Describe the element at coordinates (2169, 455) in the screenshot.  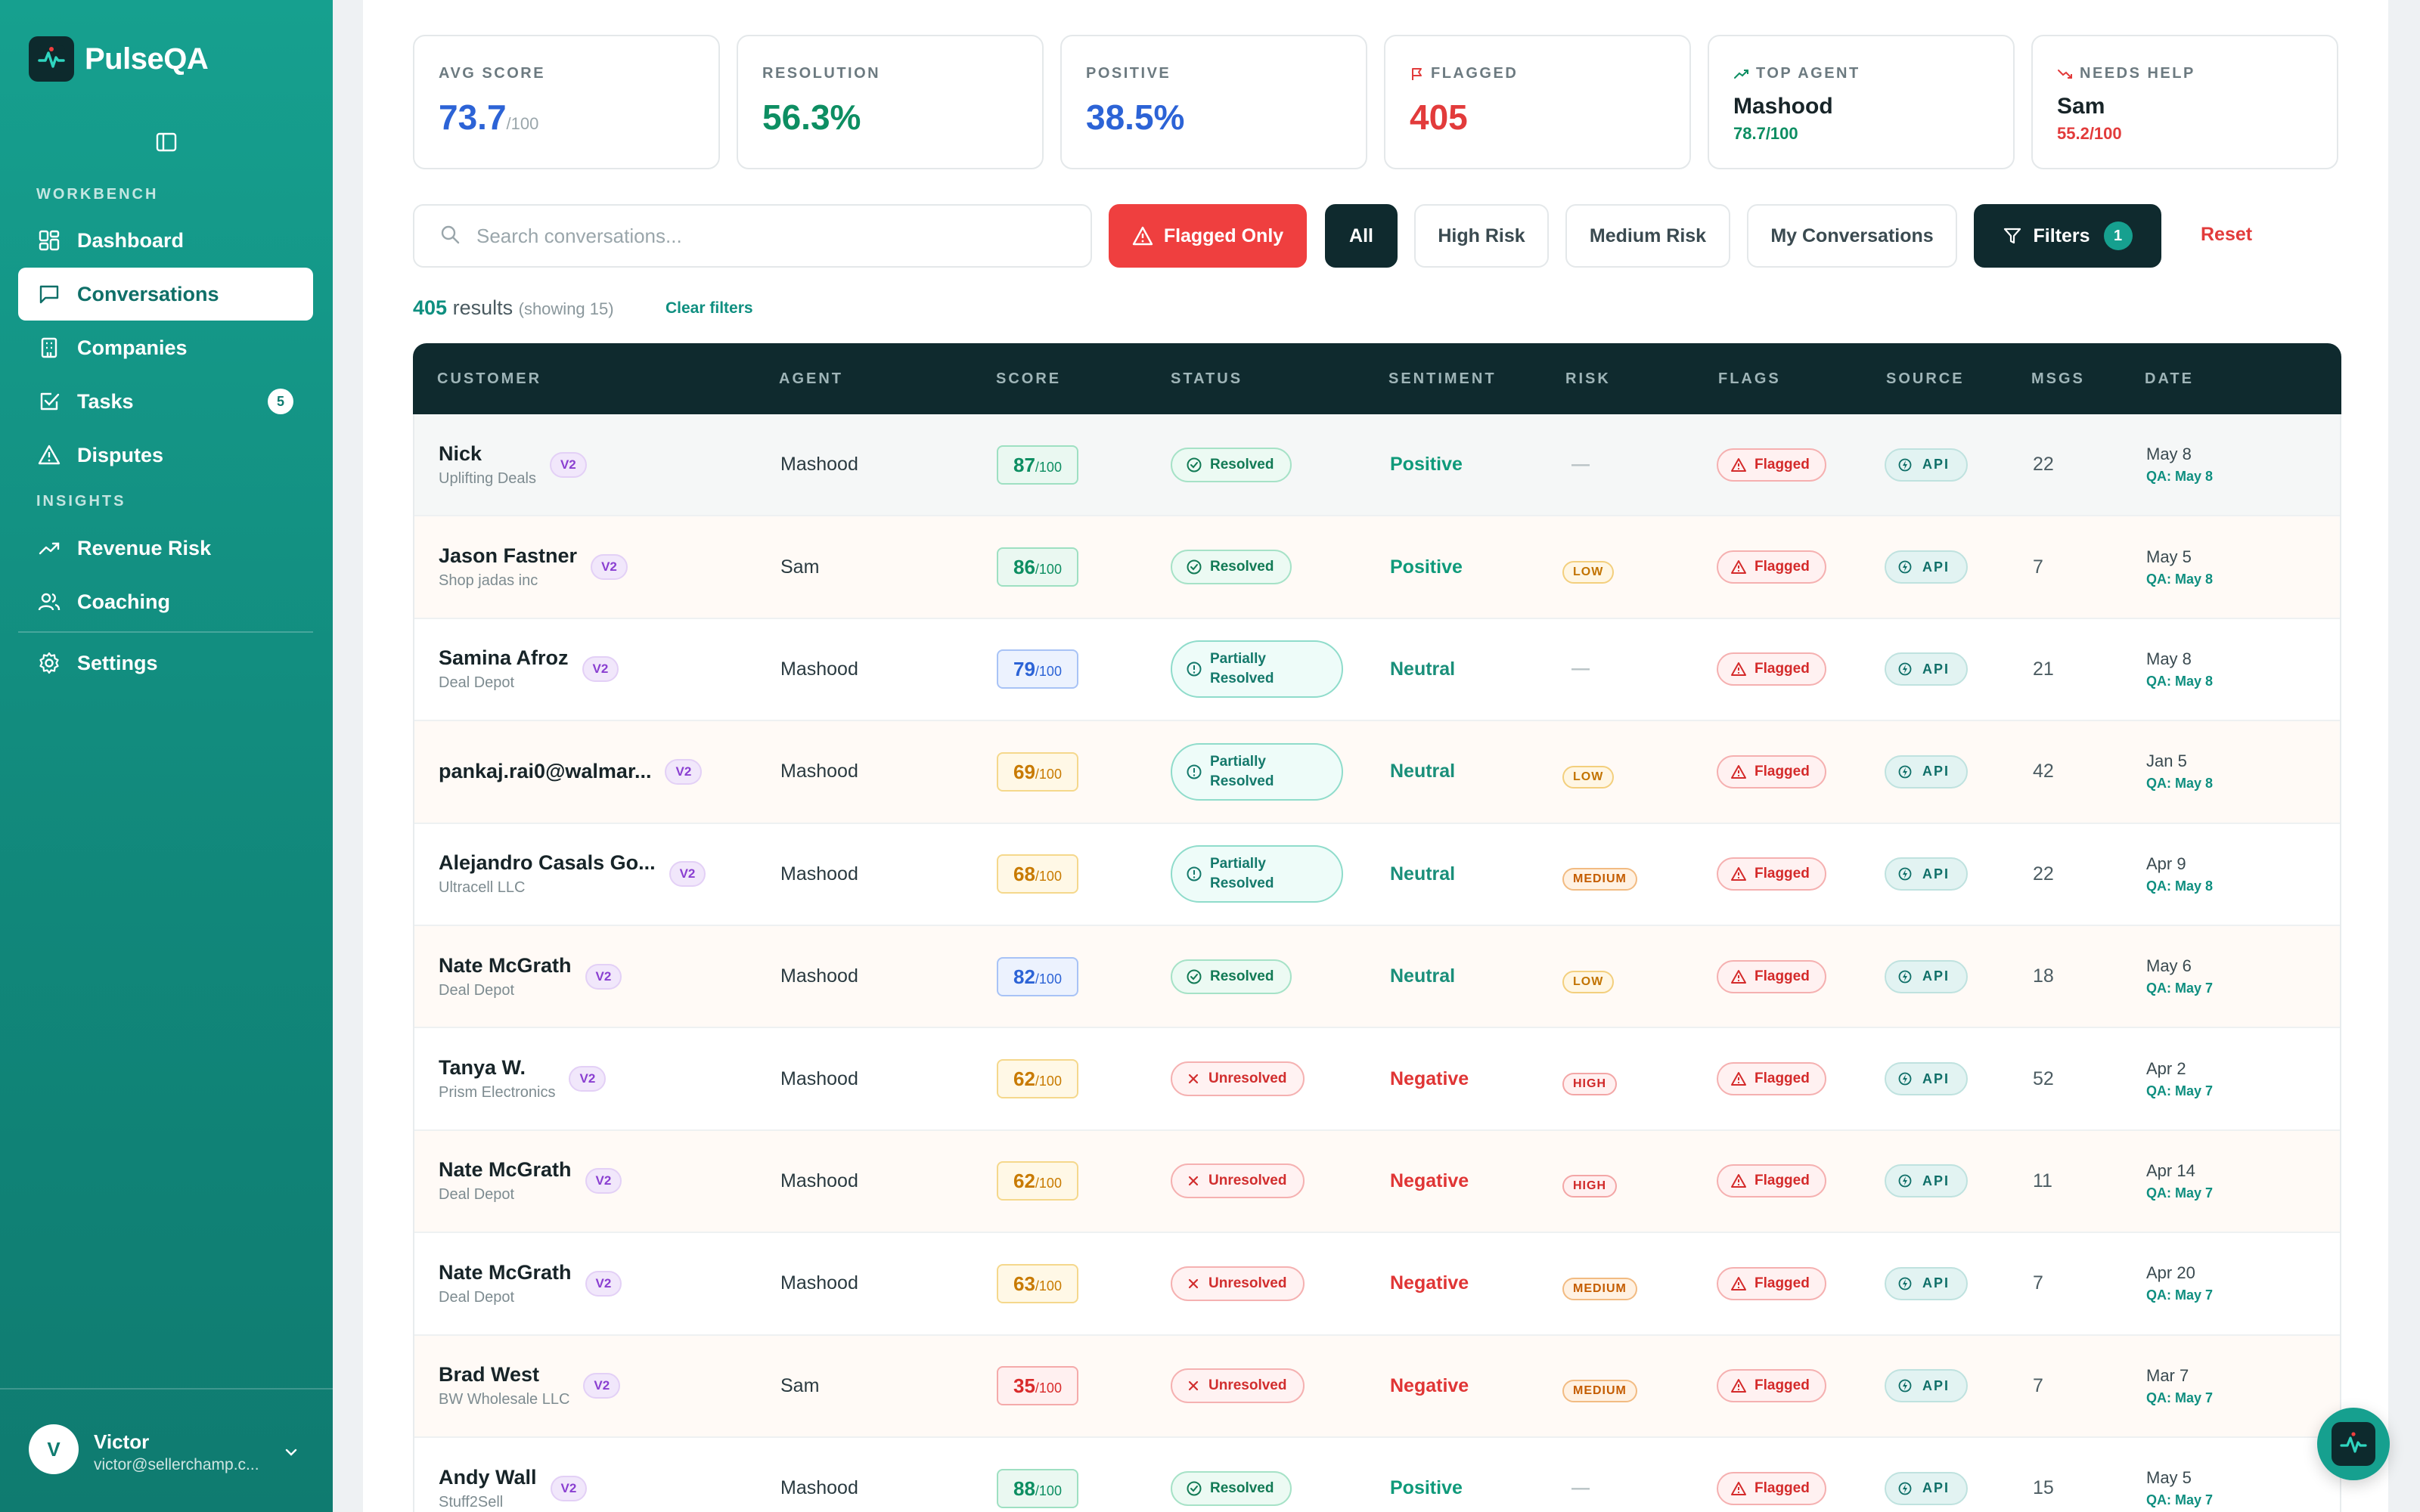
I see `conversation-date: May 8` at that location.